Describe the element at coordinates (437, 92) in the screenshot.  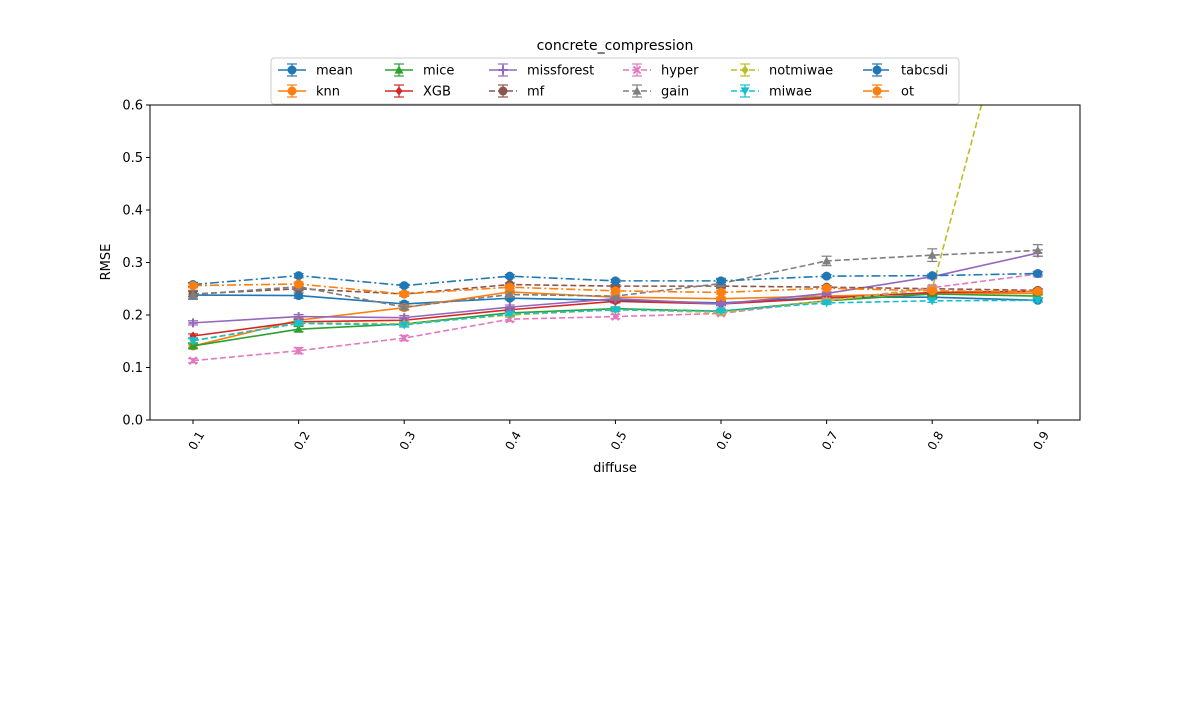
I see `legend-label: XGB` at that location.